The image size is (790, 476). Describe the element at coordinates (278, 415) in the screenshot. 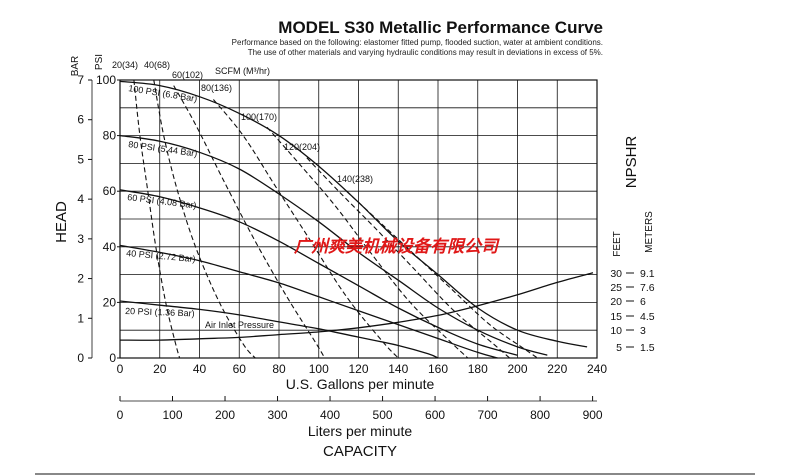

I see `liters-tick-label: 300` at that location.